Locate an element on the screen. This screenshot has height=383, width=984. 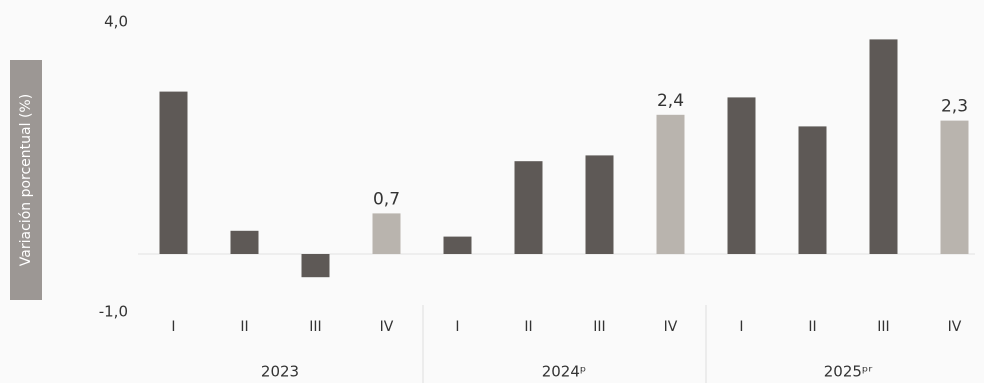
group-label: 2023 is located at coordinates (280, 372).